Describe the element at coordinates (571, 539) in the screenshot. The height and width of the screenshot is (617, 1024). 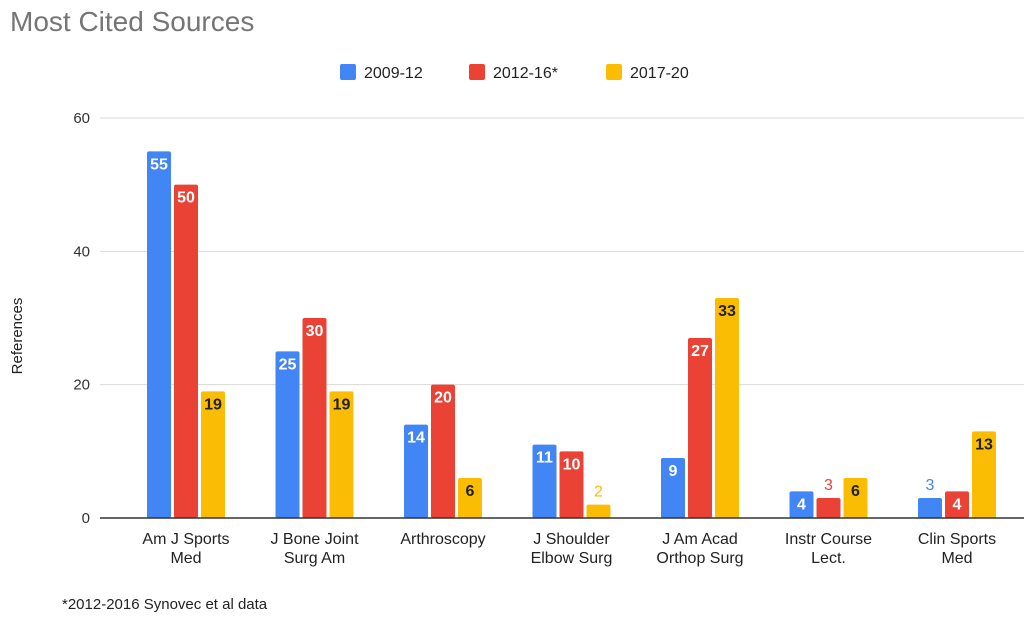
I see `x-tick-label: J Shoulder` at that location.